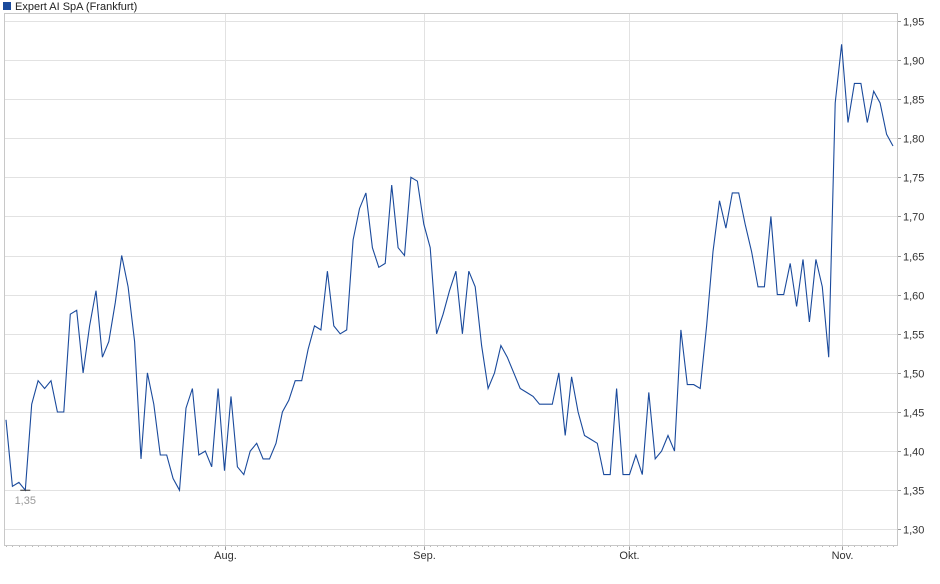 This screenshot has width=940, height=584. What do you see at coordinates (913, 336) in the screenshot?
I see `y-tick-label: 1,55` at bounding box center [913, 336].